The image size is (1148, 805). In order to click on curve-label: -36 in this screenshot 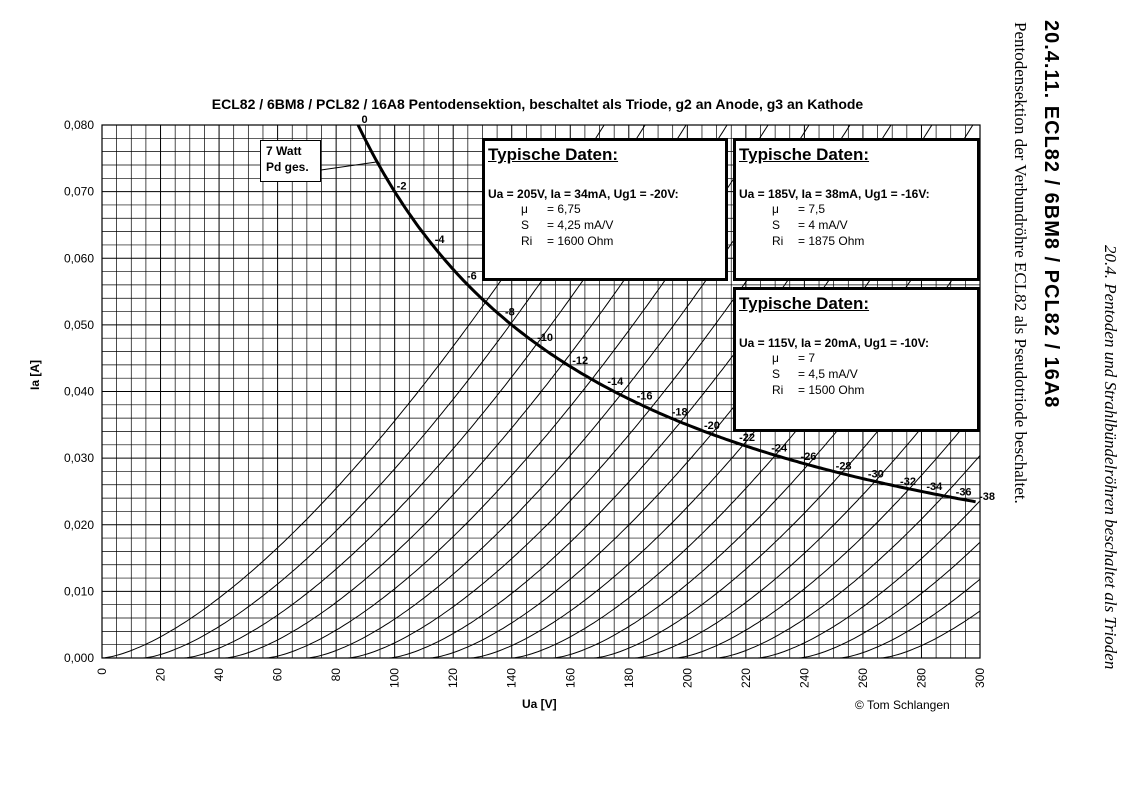, I will do `click(964, 492)`.